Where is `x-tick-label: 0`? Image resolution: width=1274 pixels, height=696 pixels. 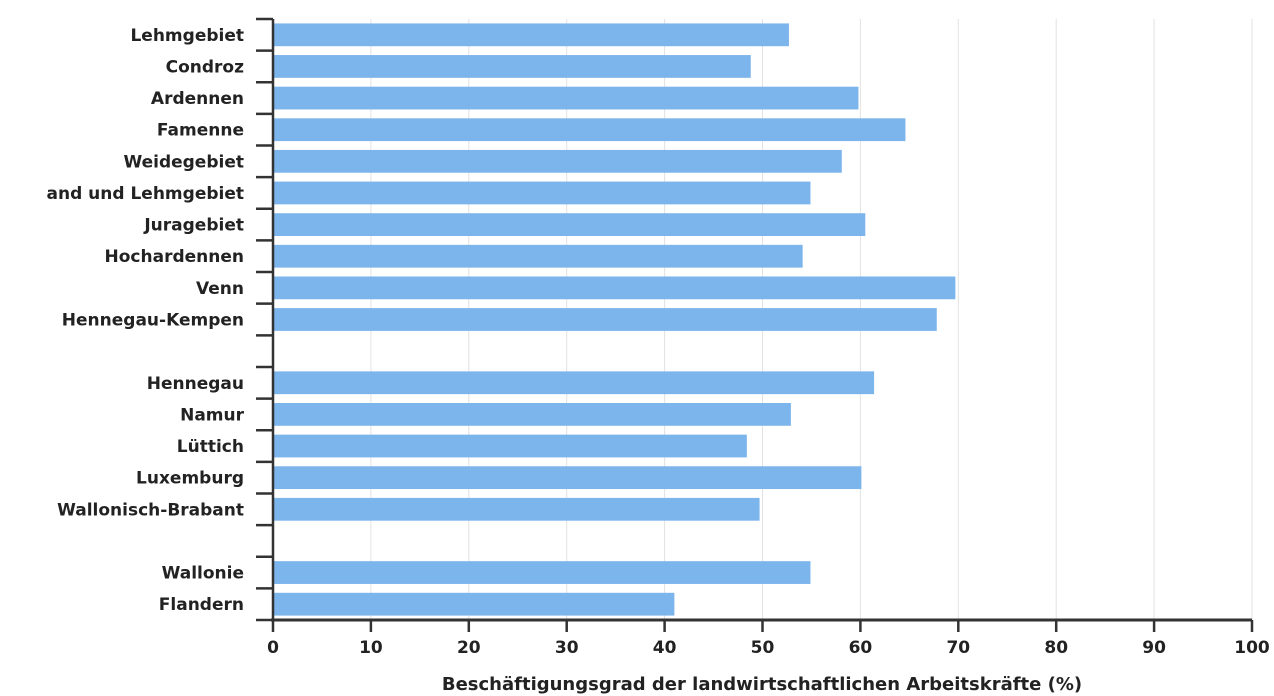
x-tick-label: 0 is located at coordinates (273, 648).